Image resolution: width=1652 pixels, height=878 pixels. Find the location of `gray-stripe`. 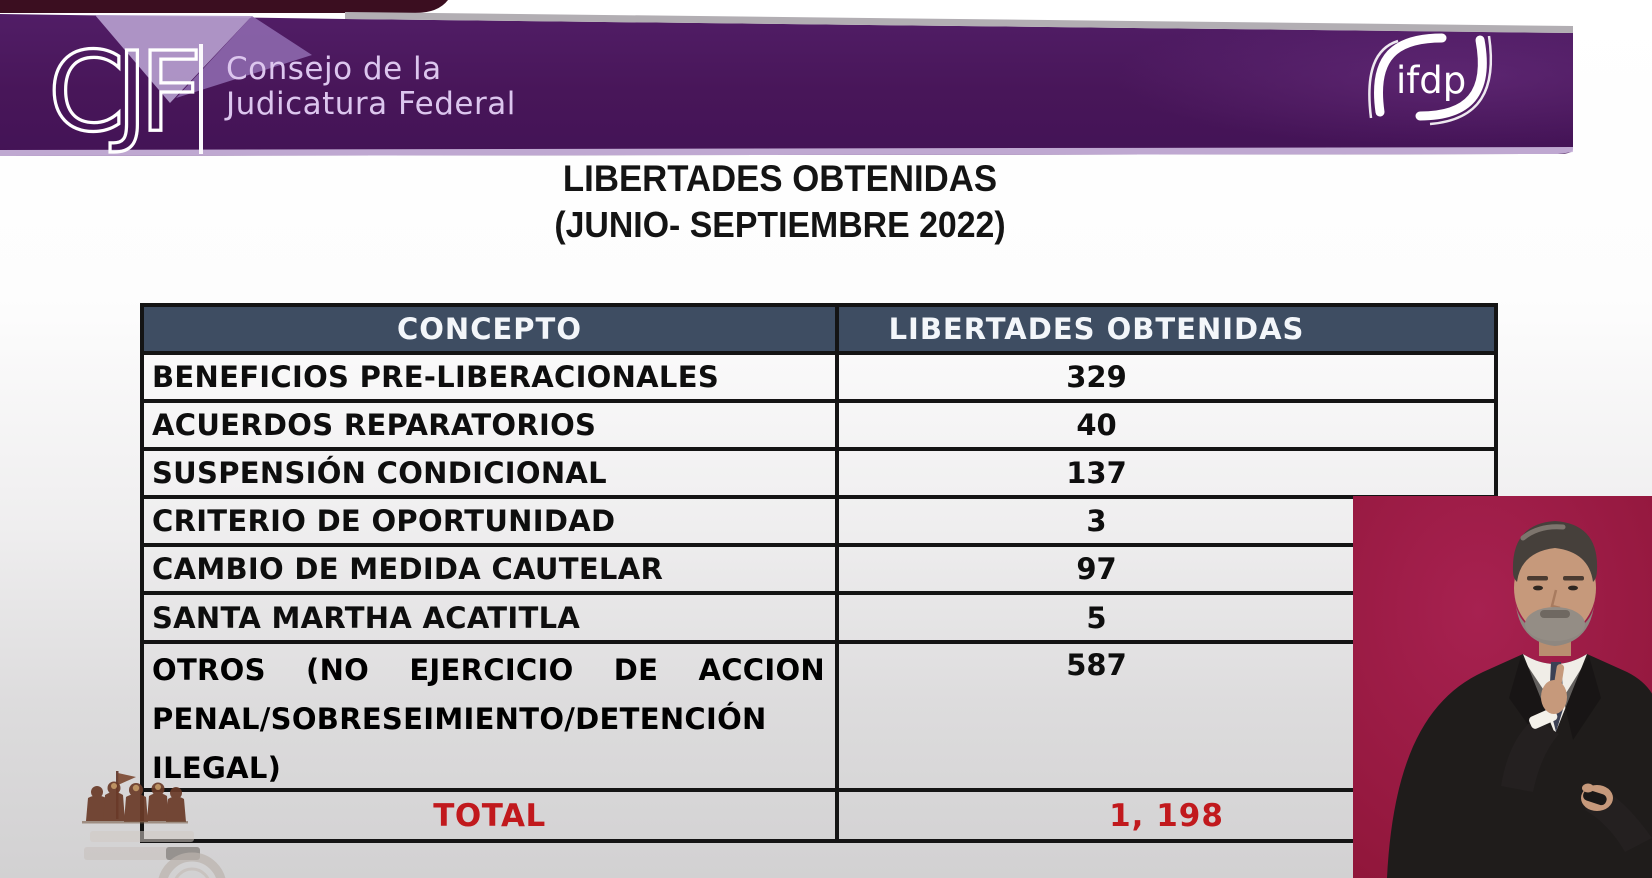

gray-stripe is located at coordinates (959, 22).